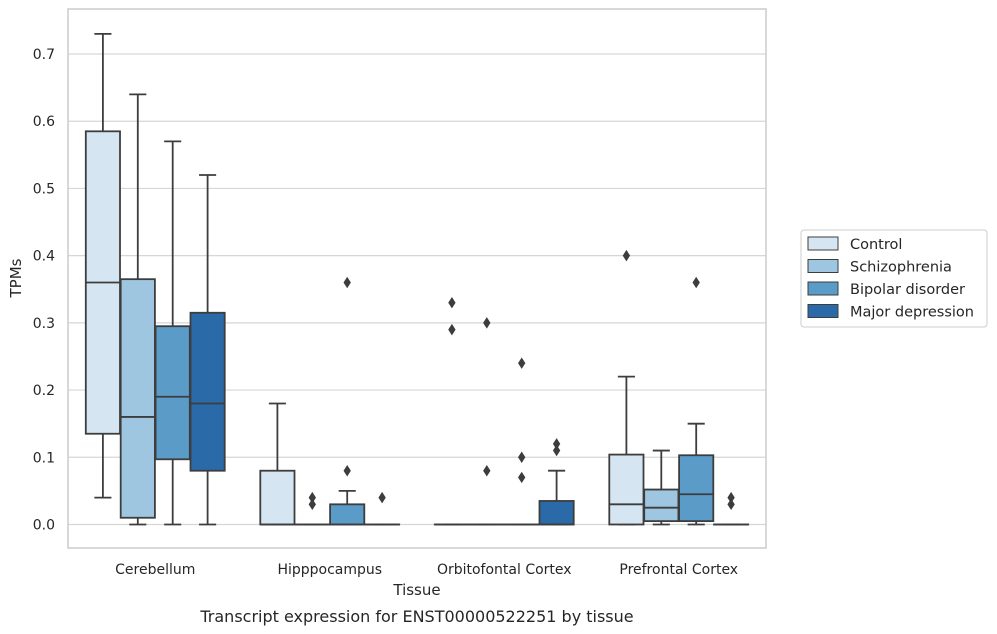 The width and height of the screenshot is (997, 634). I want to click on y-tick-label: 0.5, so click(44, 189).